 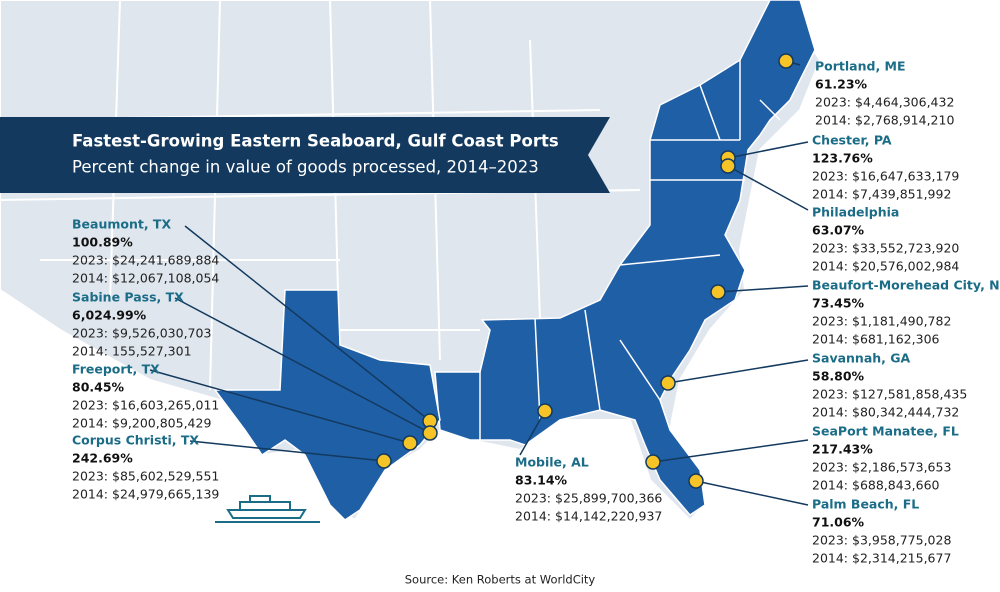 What do you see at coordinates (885, 412) in the screenshot?
I see `port-2014: 2014: $80,342,444,732` at bounding box center [885, 412].